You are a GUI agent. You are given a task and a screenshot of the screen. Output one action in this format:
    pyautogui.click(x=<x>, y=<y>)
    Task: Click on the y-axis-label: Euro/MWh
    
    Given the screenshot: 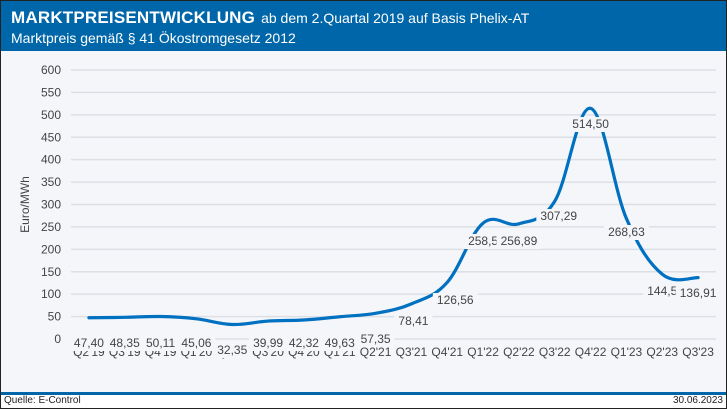 What is the action you would take?
    pyautogui.click(x=25, y=204)
    